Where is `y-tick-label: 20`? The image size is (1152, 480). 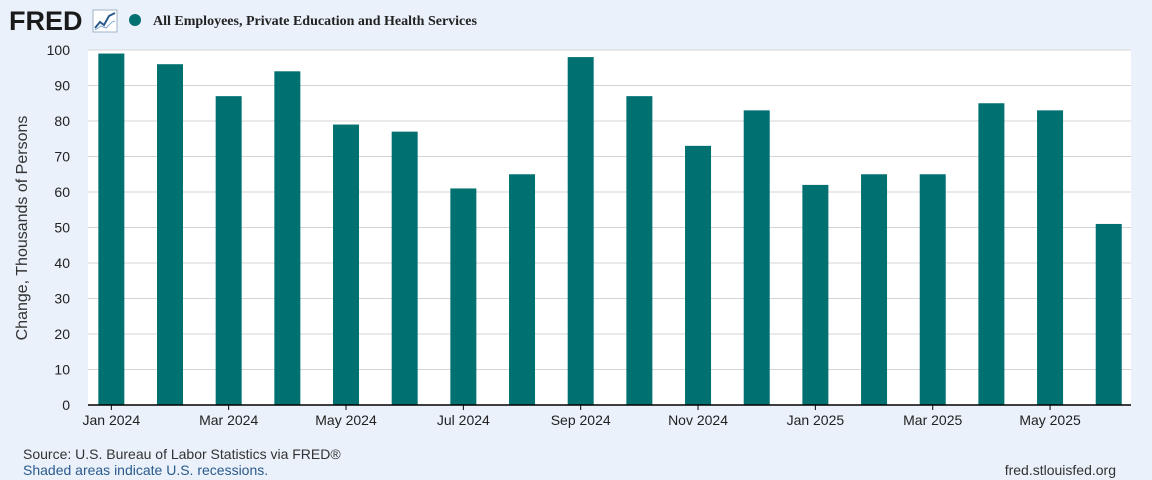 y-tick-label: 20 is located at coordinates (62, 334).